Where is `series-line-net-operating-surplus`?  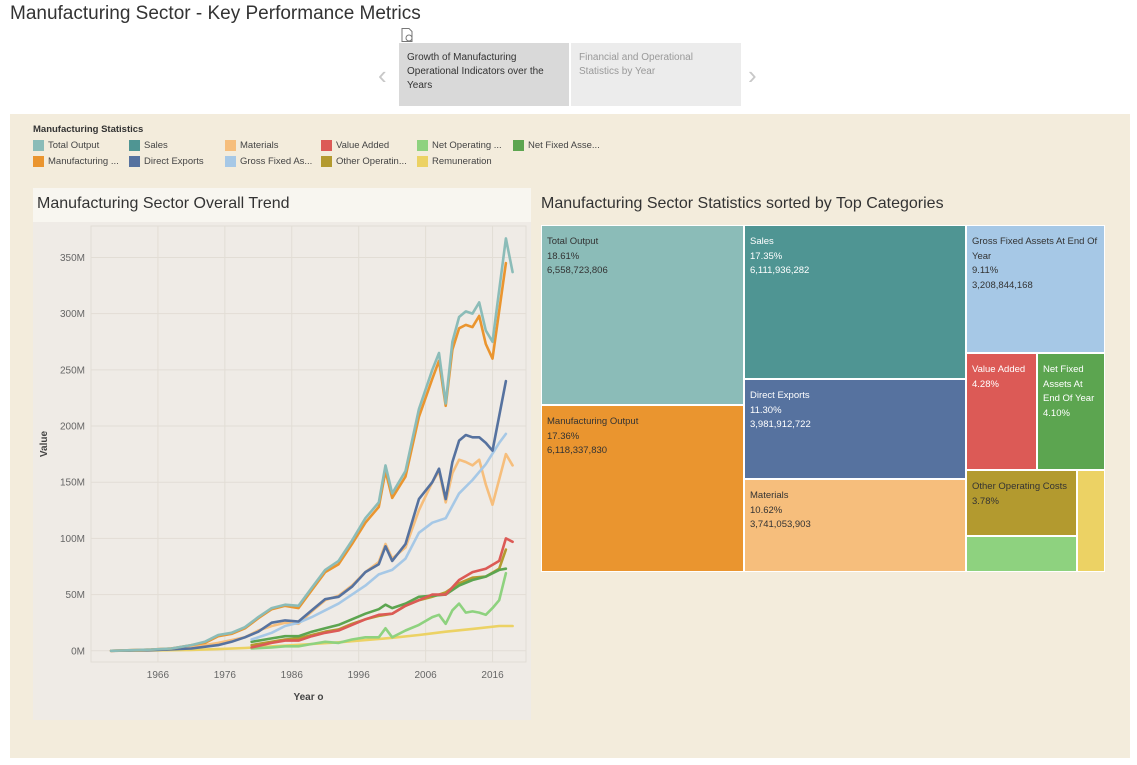
series-line-net-operating-surplus is located at coordinates (379, 610).